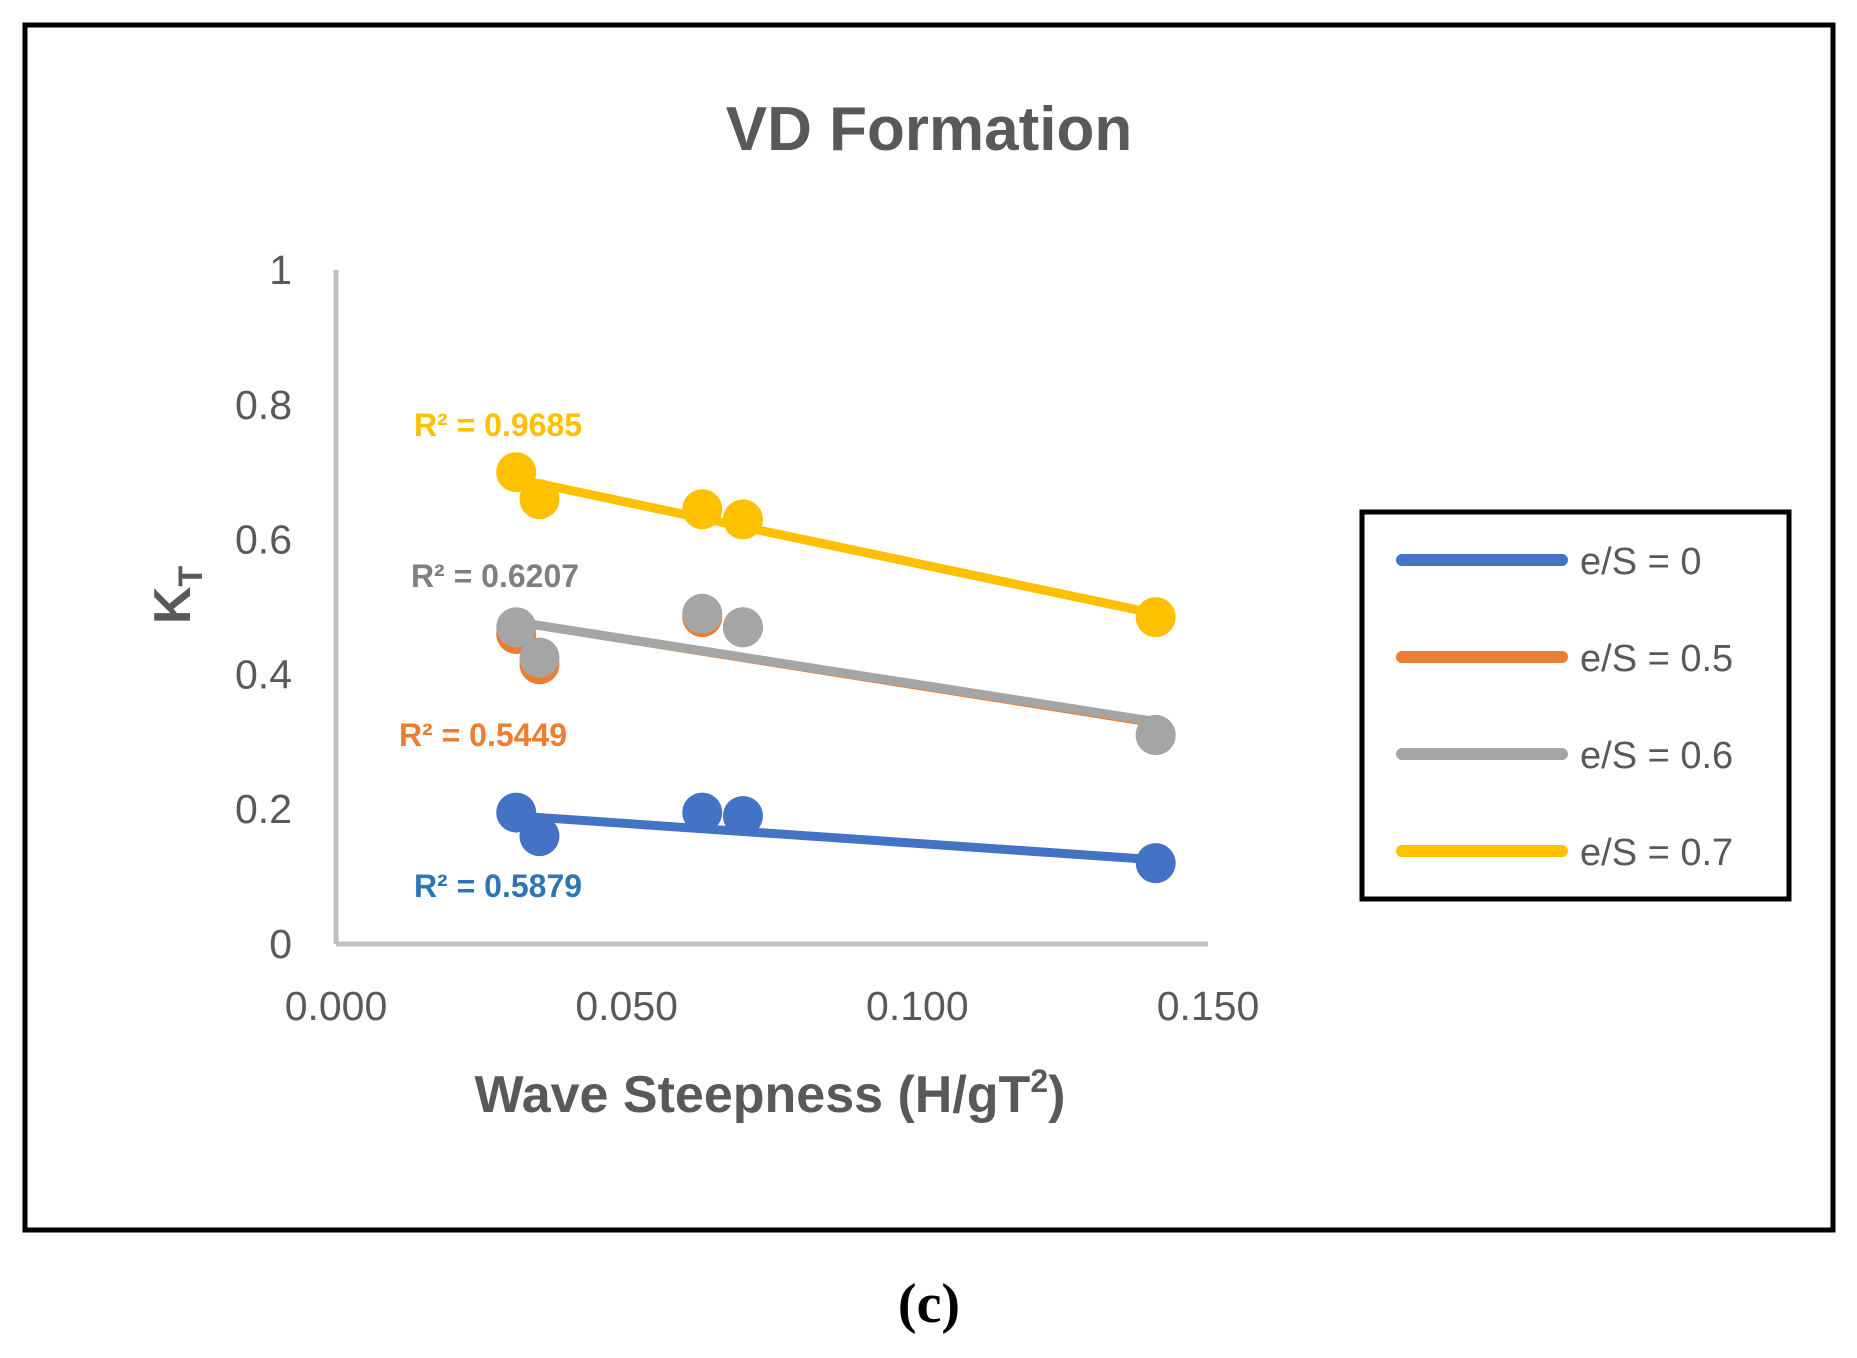 The image size is (1857, 1358). I want to click on legend: e/S = 0 e/S = 0.5 e/S = 0.6 e/S = 0.7, so click(1575, 705).